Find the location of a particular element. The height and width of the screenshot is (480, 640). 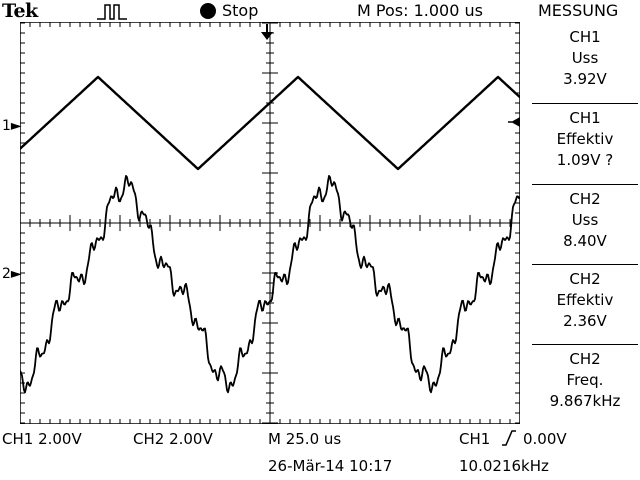

timebase-readout: M 25.0 us is located at coordinates (305, 439).